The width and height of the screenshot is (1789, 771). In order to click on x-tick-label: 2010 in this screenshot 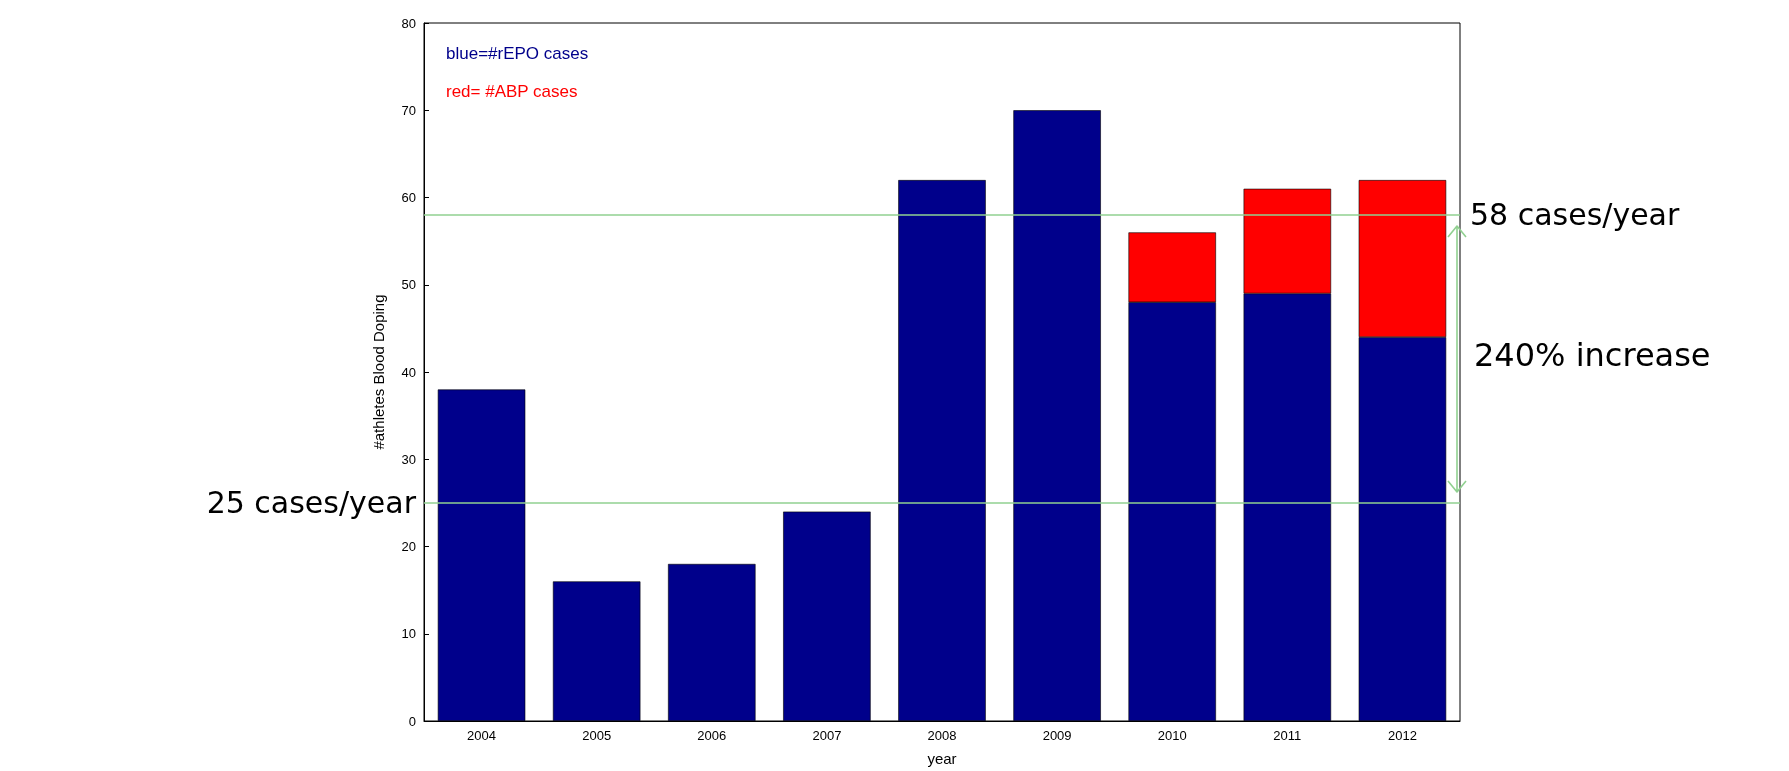, I will do `click(1172, 735)`.